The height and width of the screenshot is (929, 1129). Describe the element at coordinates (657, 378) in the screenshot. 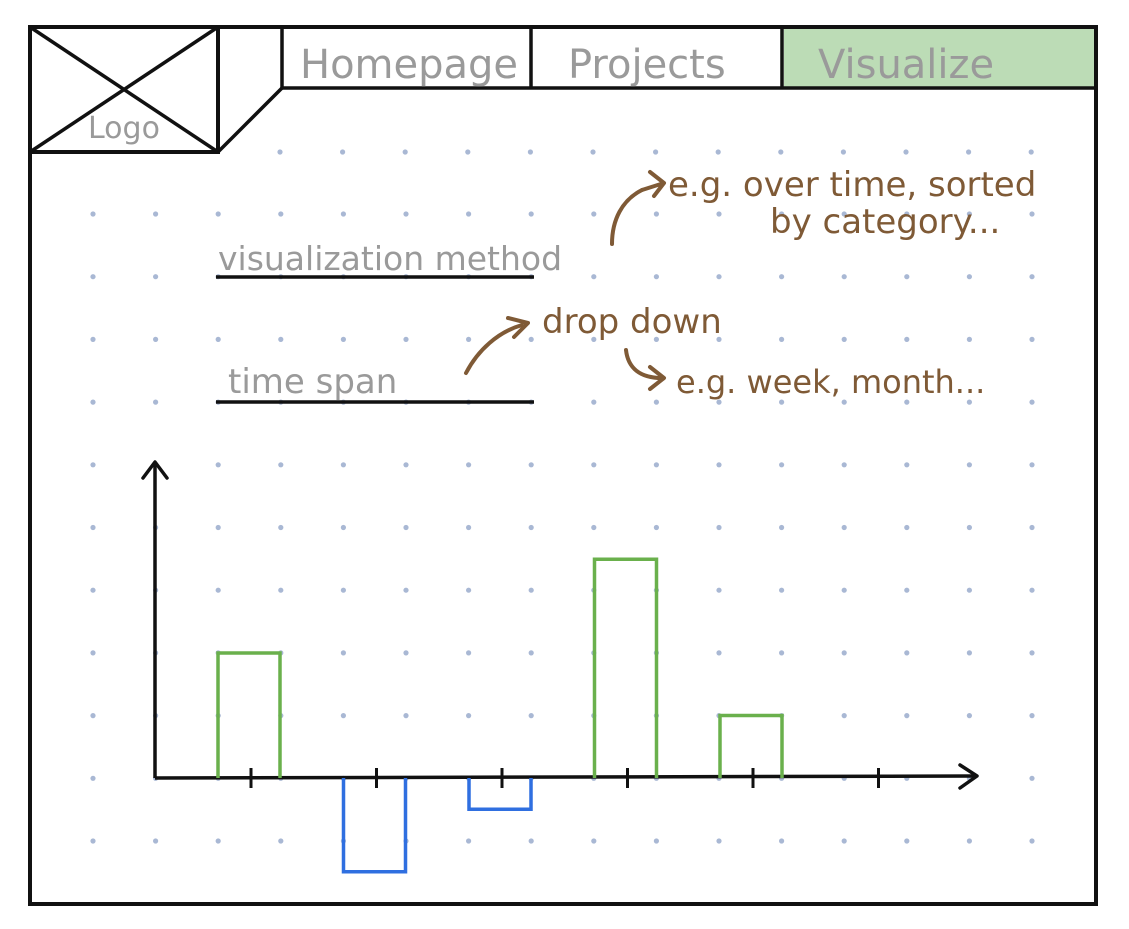

I see `arrow-head-icon` at that location.